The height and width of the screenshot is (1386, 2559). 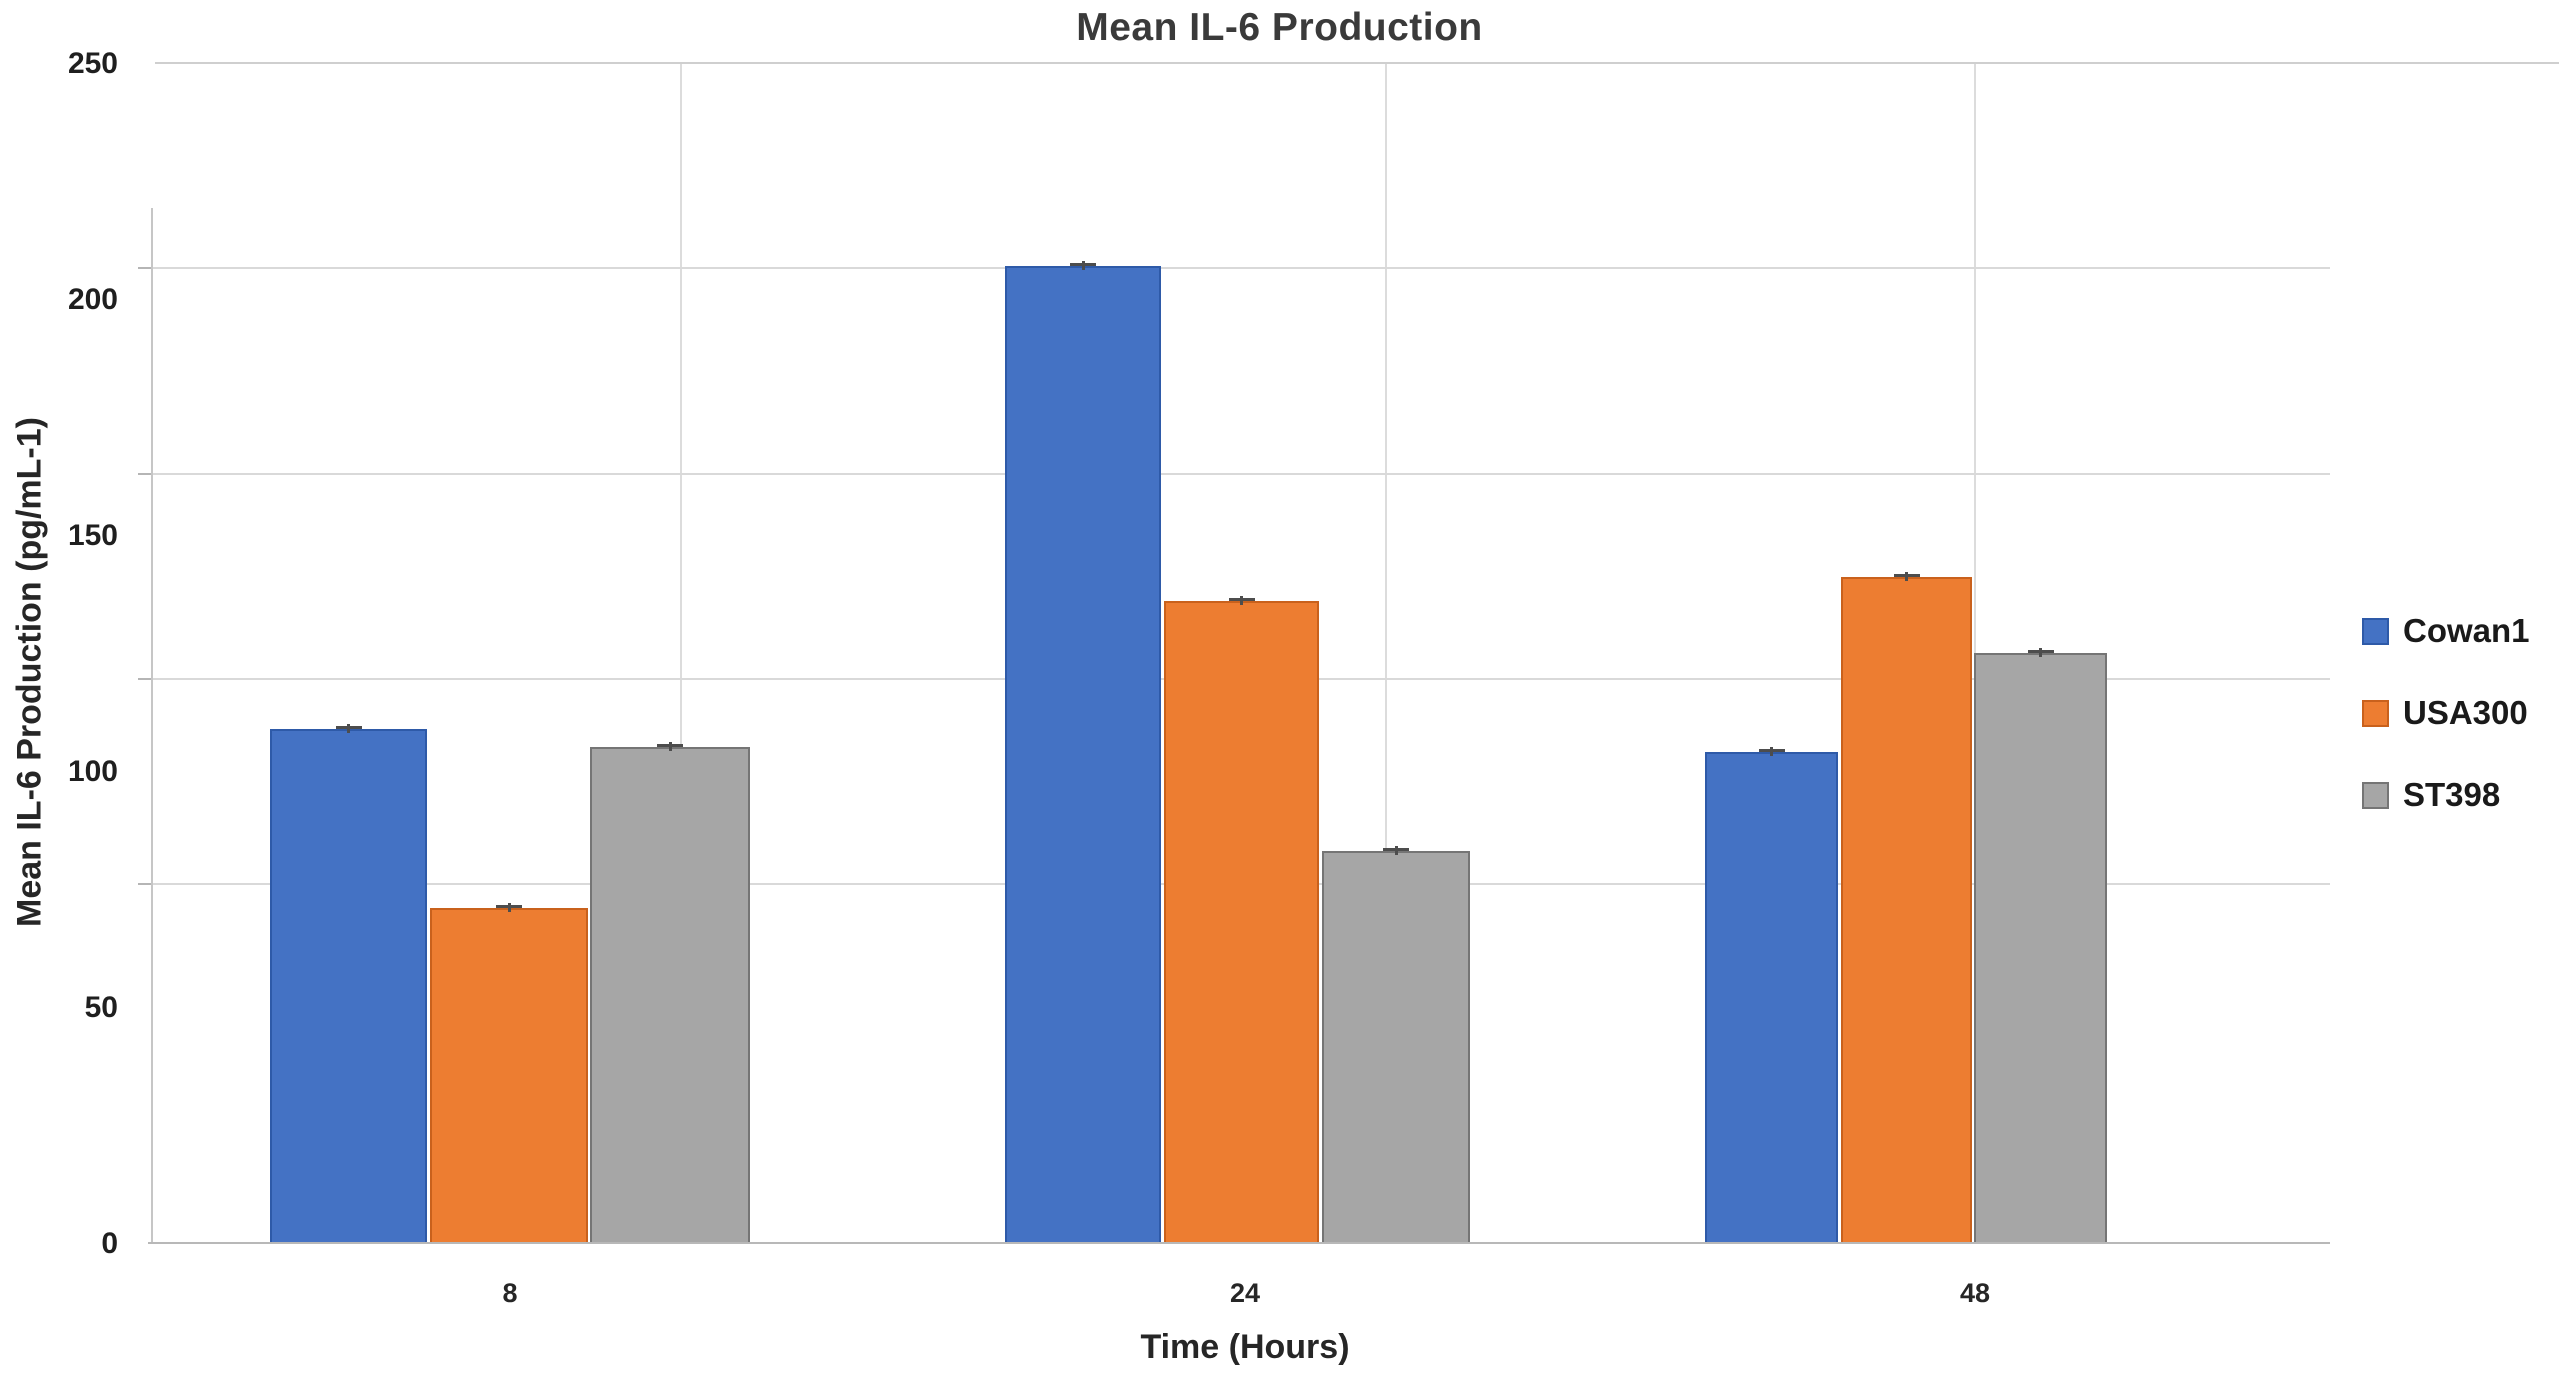 What do you see at coordinates (2040, 948) in the screenshot?
I see `bar-st398-48h` at bounding box center [2040, 948].